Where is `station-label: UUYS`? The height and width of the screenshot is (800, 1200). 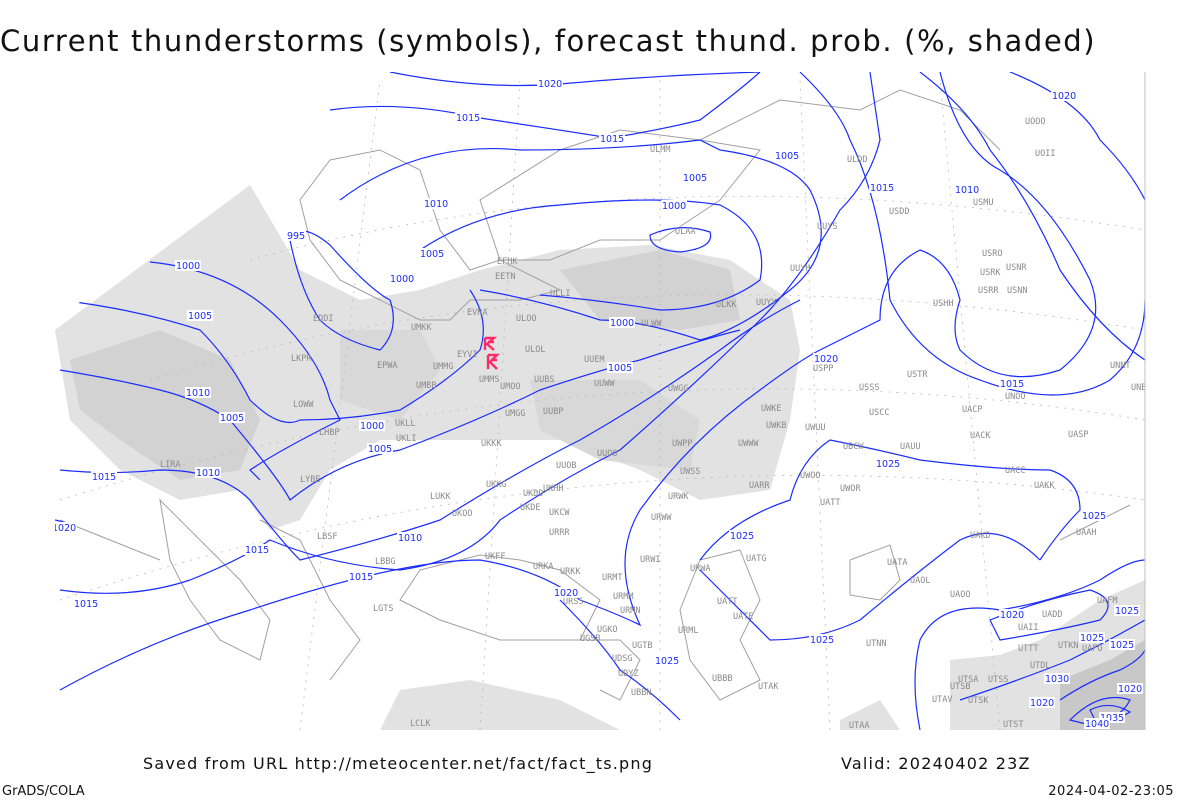
station-label: UUYS is located at coordinates (827, 227).